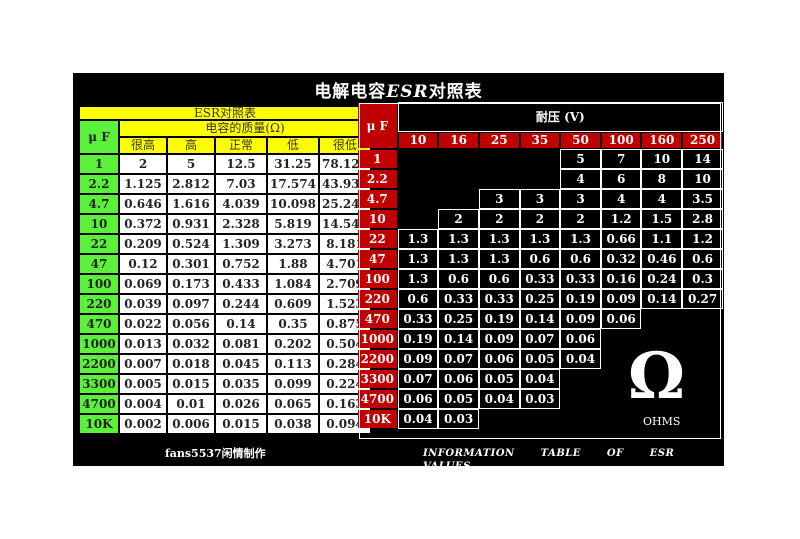 The height and width of the screenshot is (539, 800). I want to click on esr-cell: 0.931, so click(191, 224).